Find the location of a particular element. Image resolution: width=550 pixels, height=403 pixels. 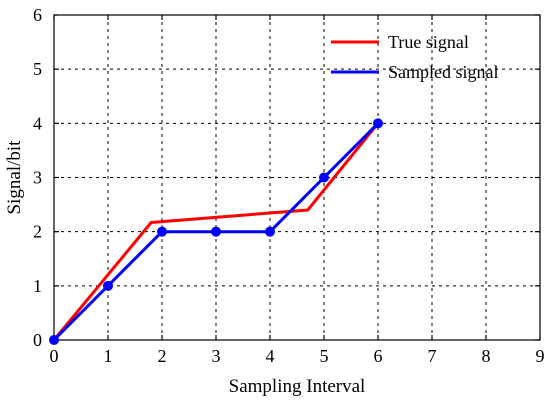

y-tick-label: 0 is located at coordinates (37, 340).